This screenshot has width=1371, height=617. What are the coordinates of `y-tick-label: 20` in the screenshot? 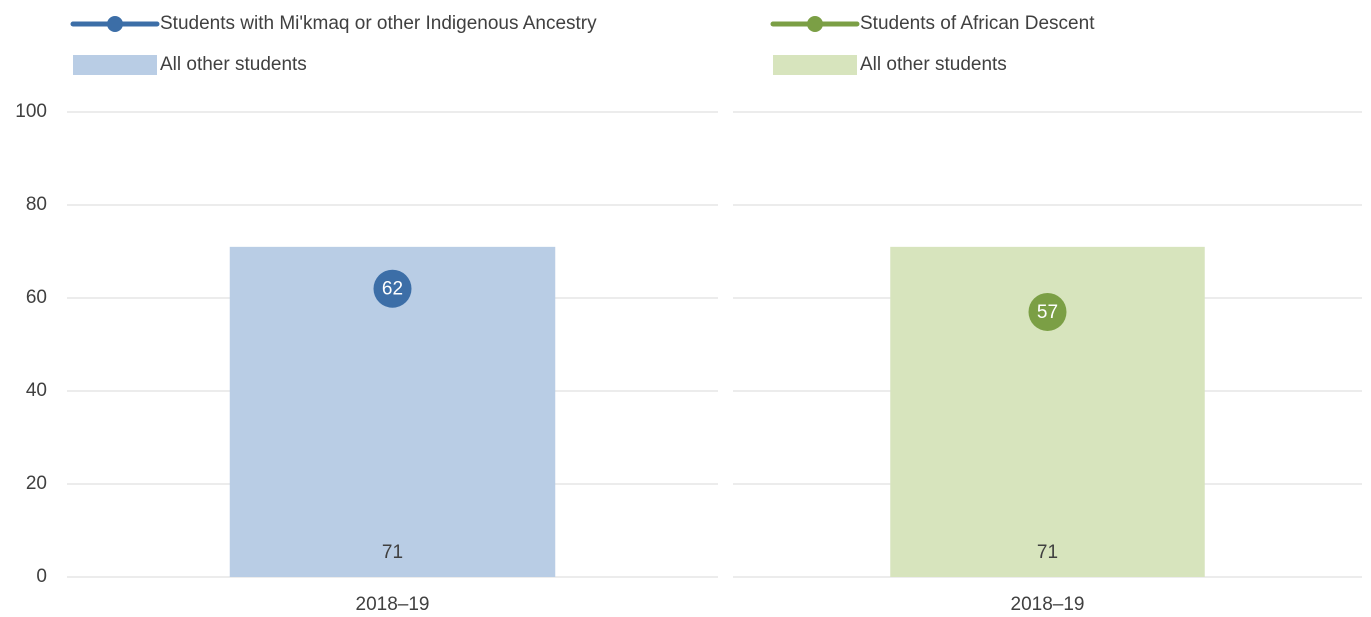 It's located at (36, 483).